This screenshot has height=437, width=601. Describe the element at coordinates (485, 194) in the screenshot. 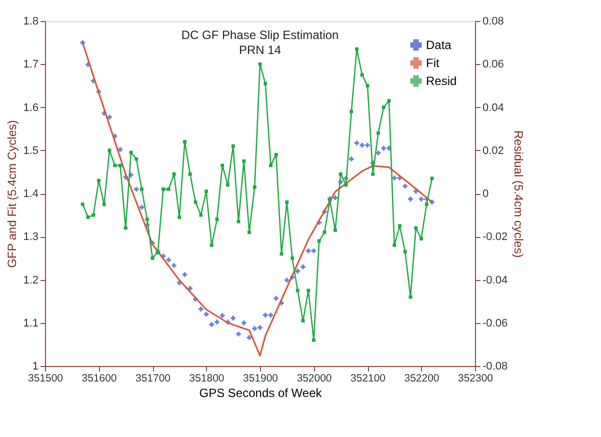

I see `y2-tick-label: 0` at that location.